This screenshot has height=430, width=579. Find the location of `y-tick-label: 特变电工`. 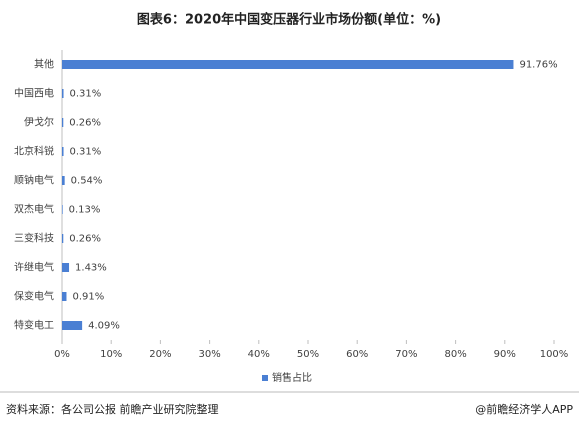

y-tick-label: 特变电工 is located at coordinates (34, 325).